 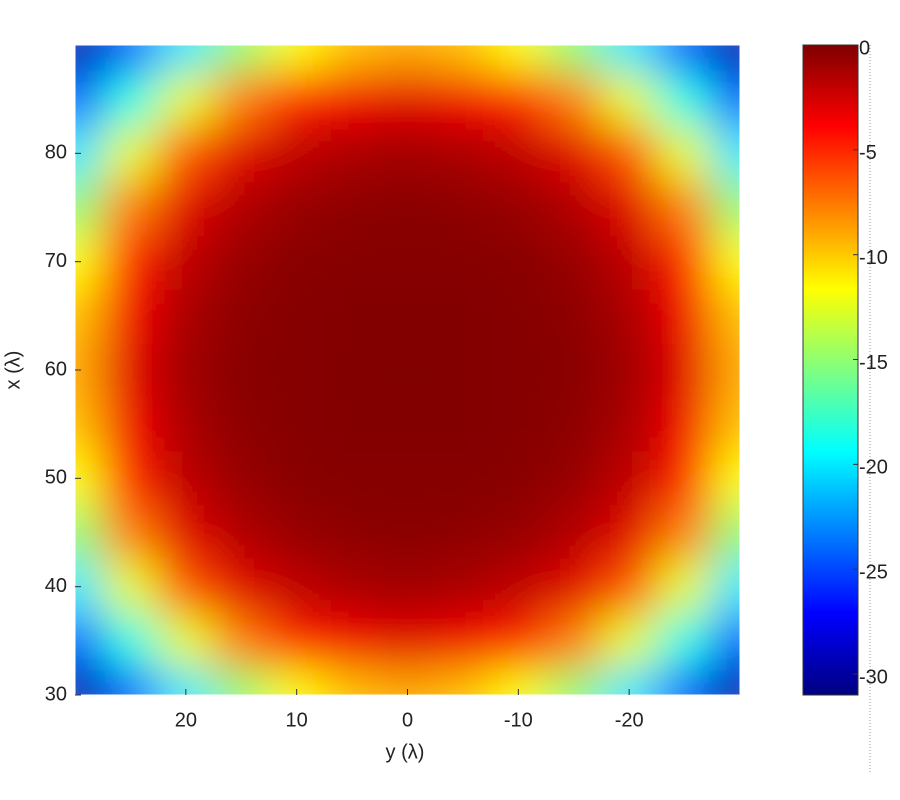 What do you see at coordinates (186, 720) in the screenshot?
I see `x-tick-label: 20` at bounding box center [186, 720].